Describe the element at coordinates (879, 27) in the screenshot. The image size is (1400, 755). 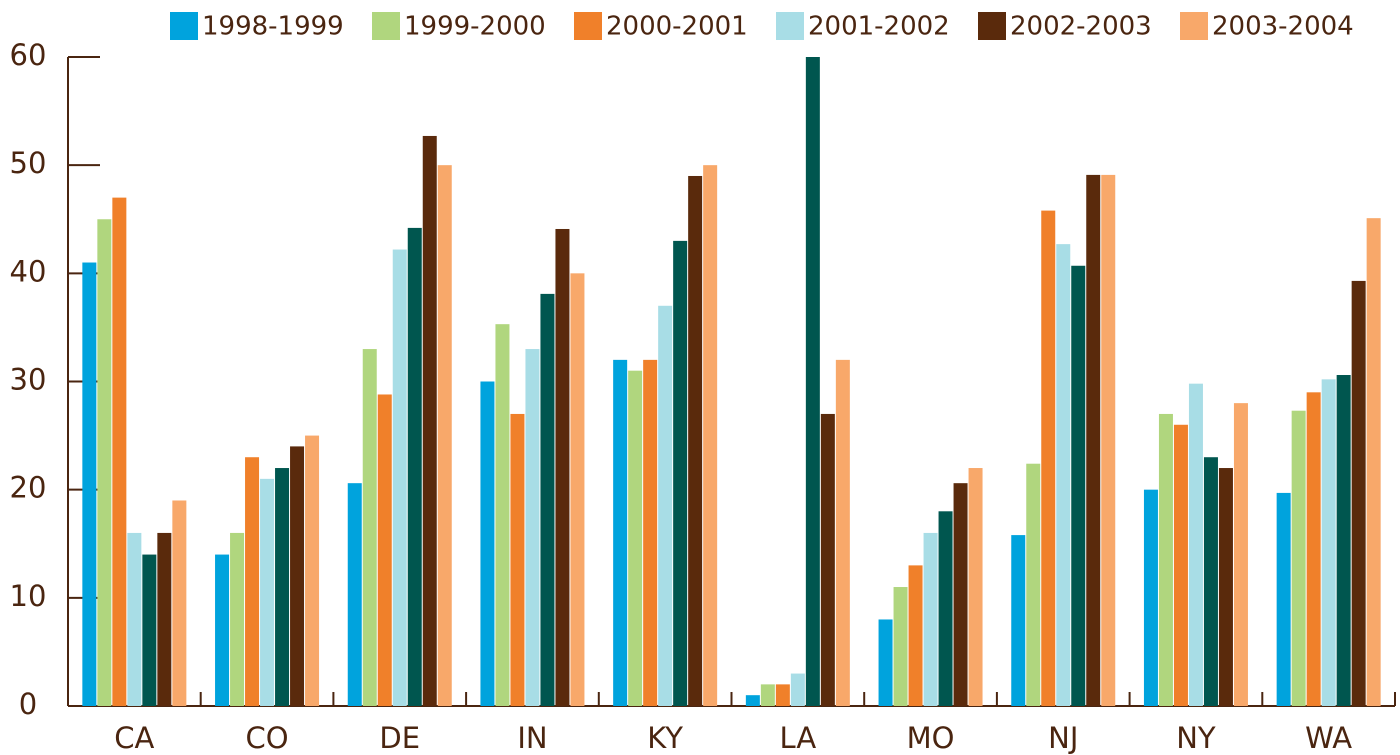
I see `legend-label: 2001-2002` at that location.